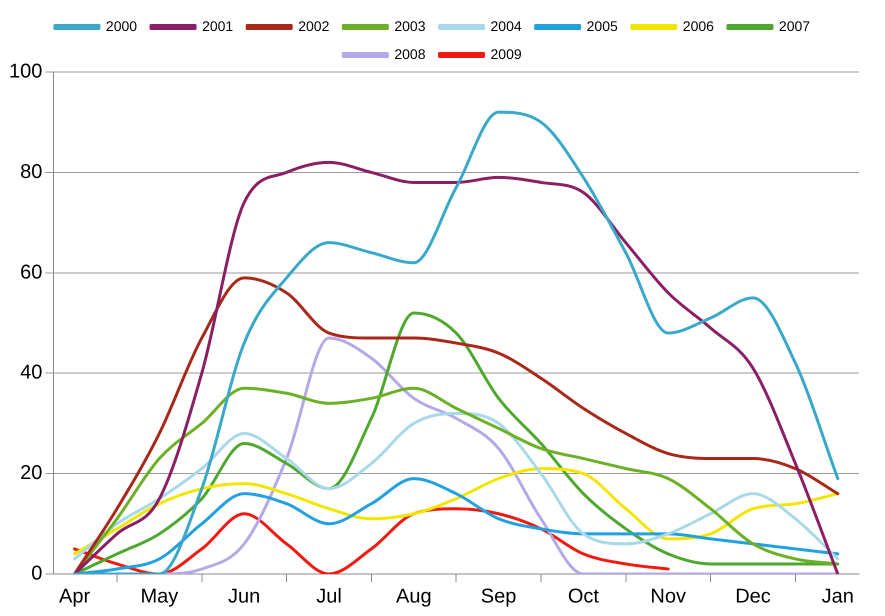  I want to click on line-series, so click(456, 511).